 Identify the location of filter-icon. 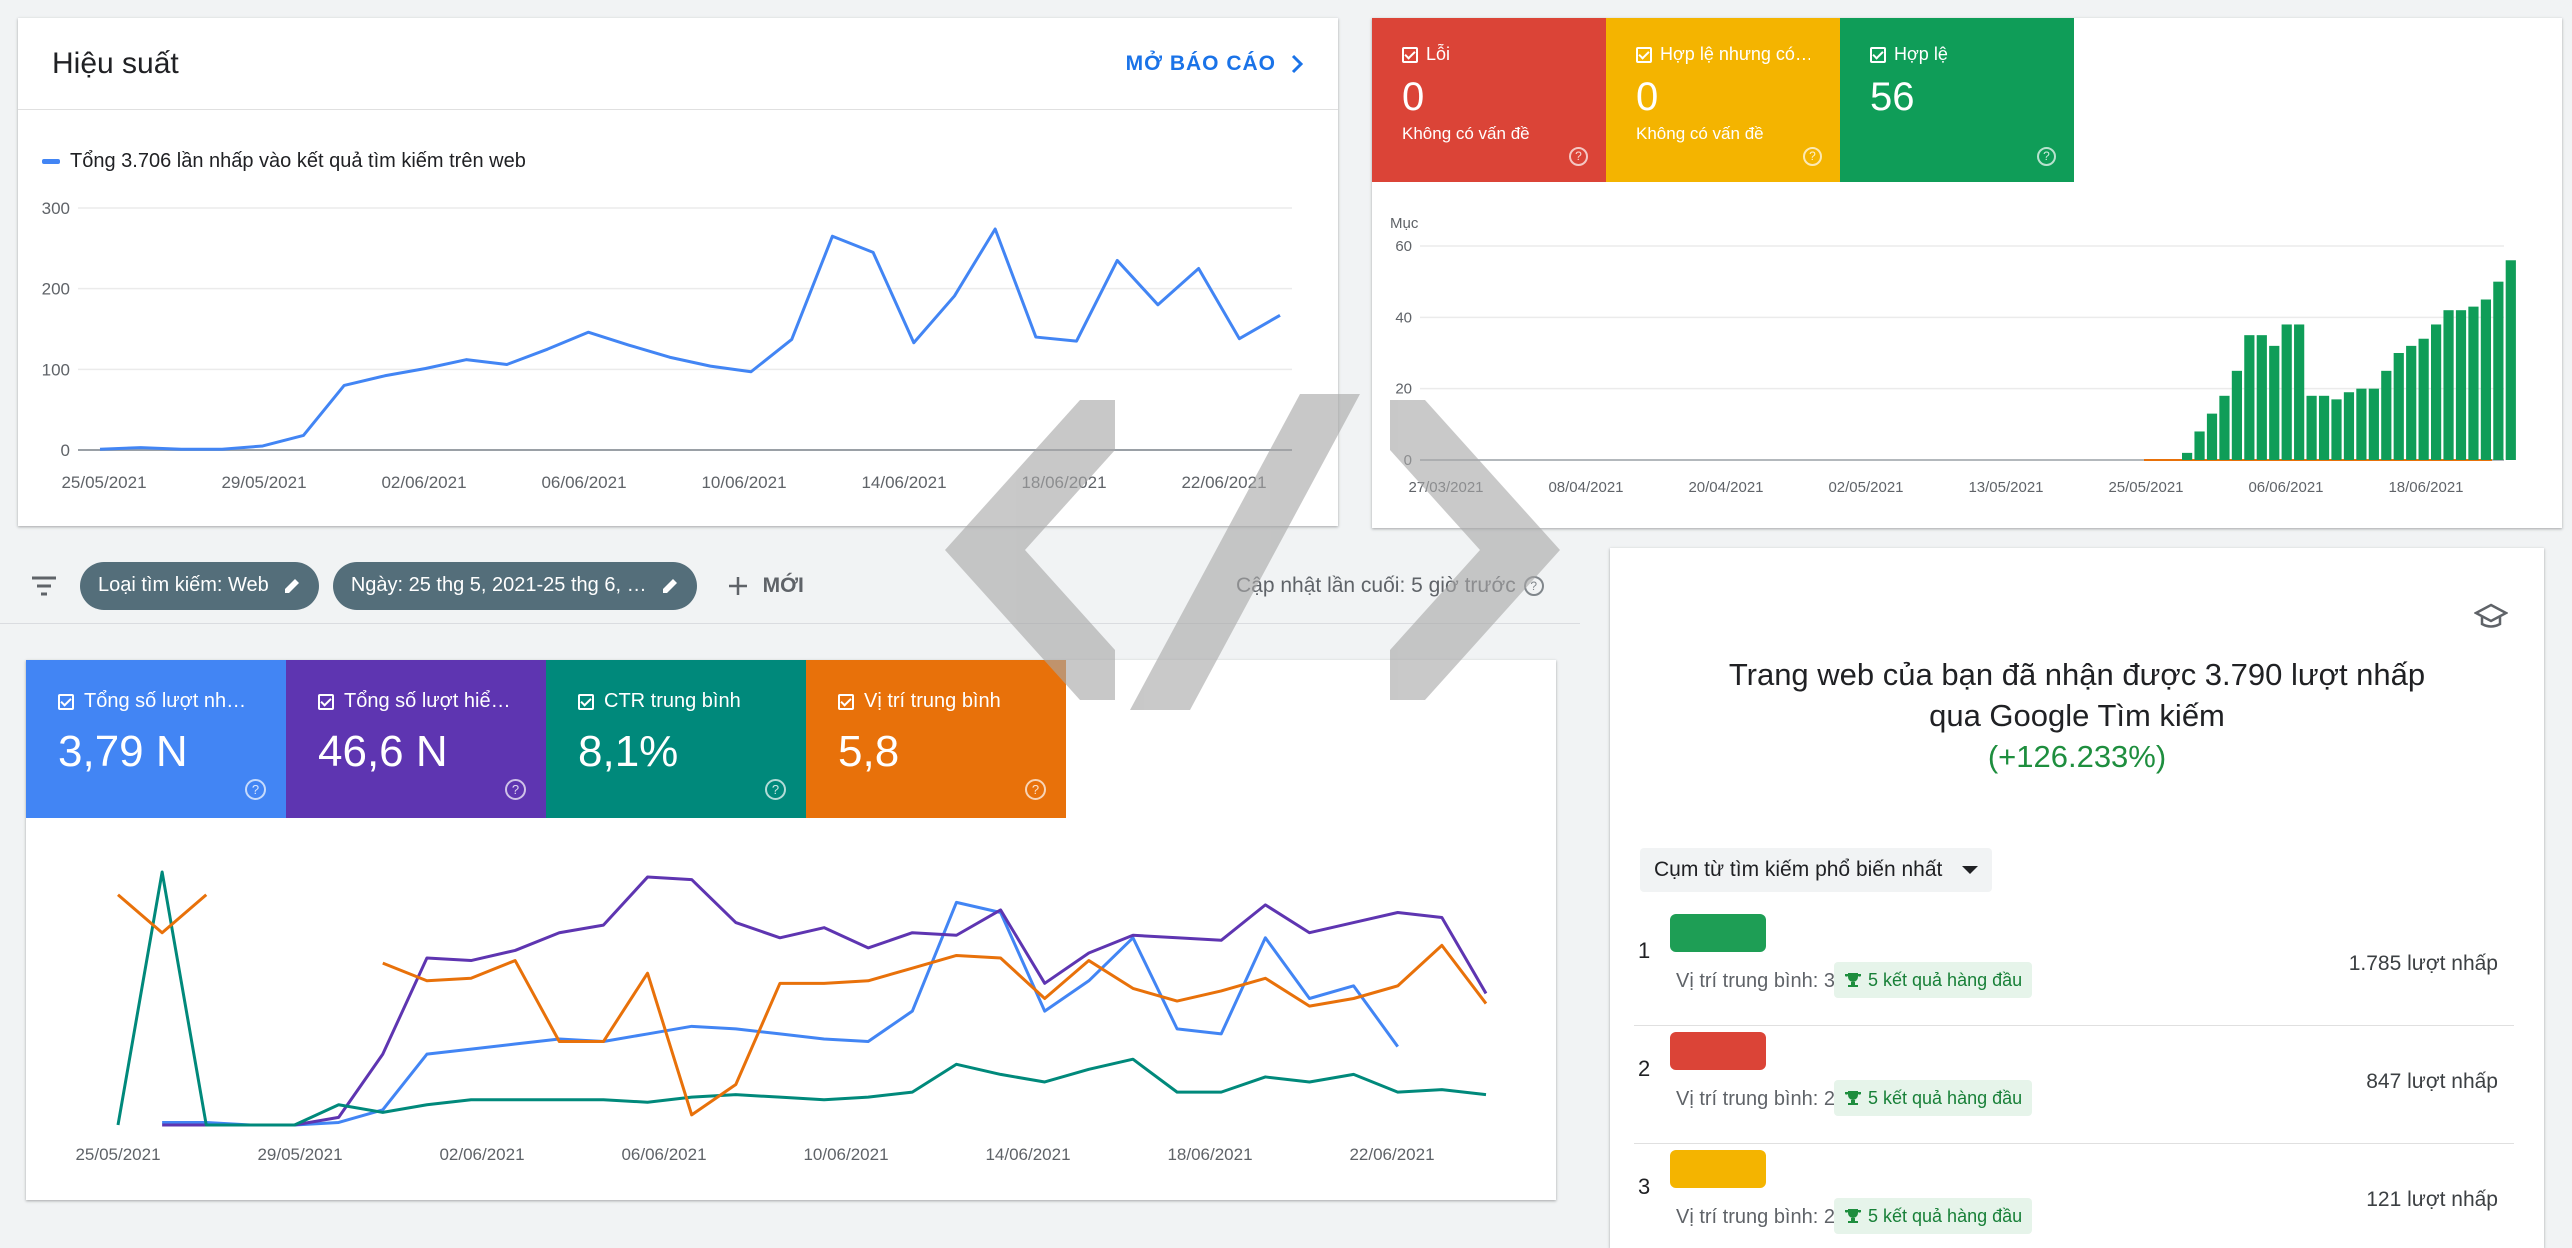
(44, 586).